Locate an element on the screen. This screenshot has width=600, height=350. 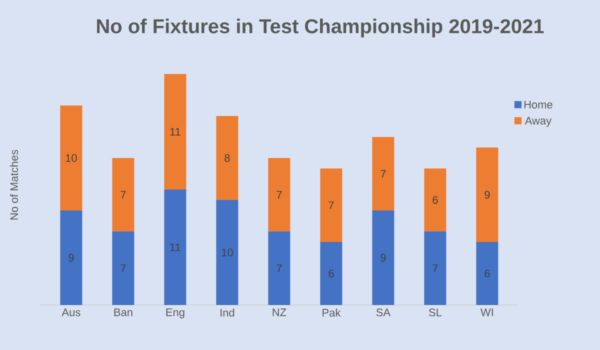
x-tick-label: Eng is located at coordinates (175, 313).